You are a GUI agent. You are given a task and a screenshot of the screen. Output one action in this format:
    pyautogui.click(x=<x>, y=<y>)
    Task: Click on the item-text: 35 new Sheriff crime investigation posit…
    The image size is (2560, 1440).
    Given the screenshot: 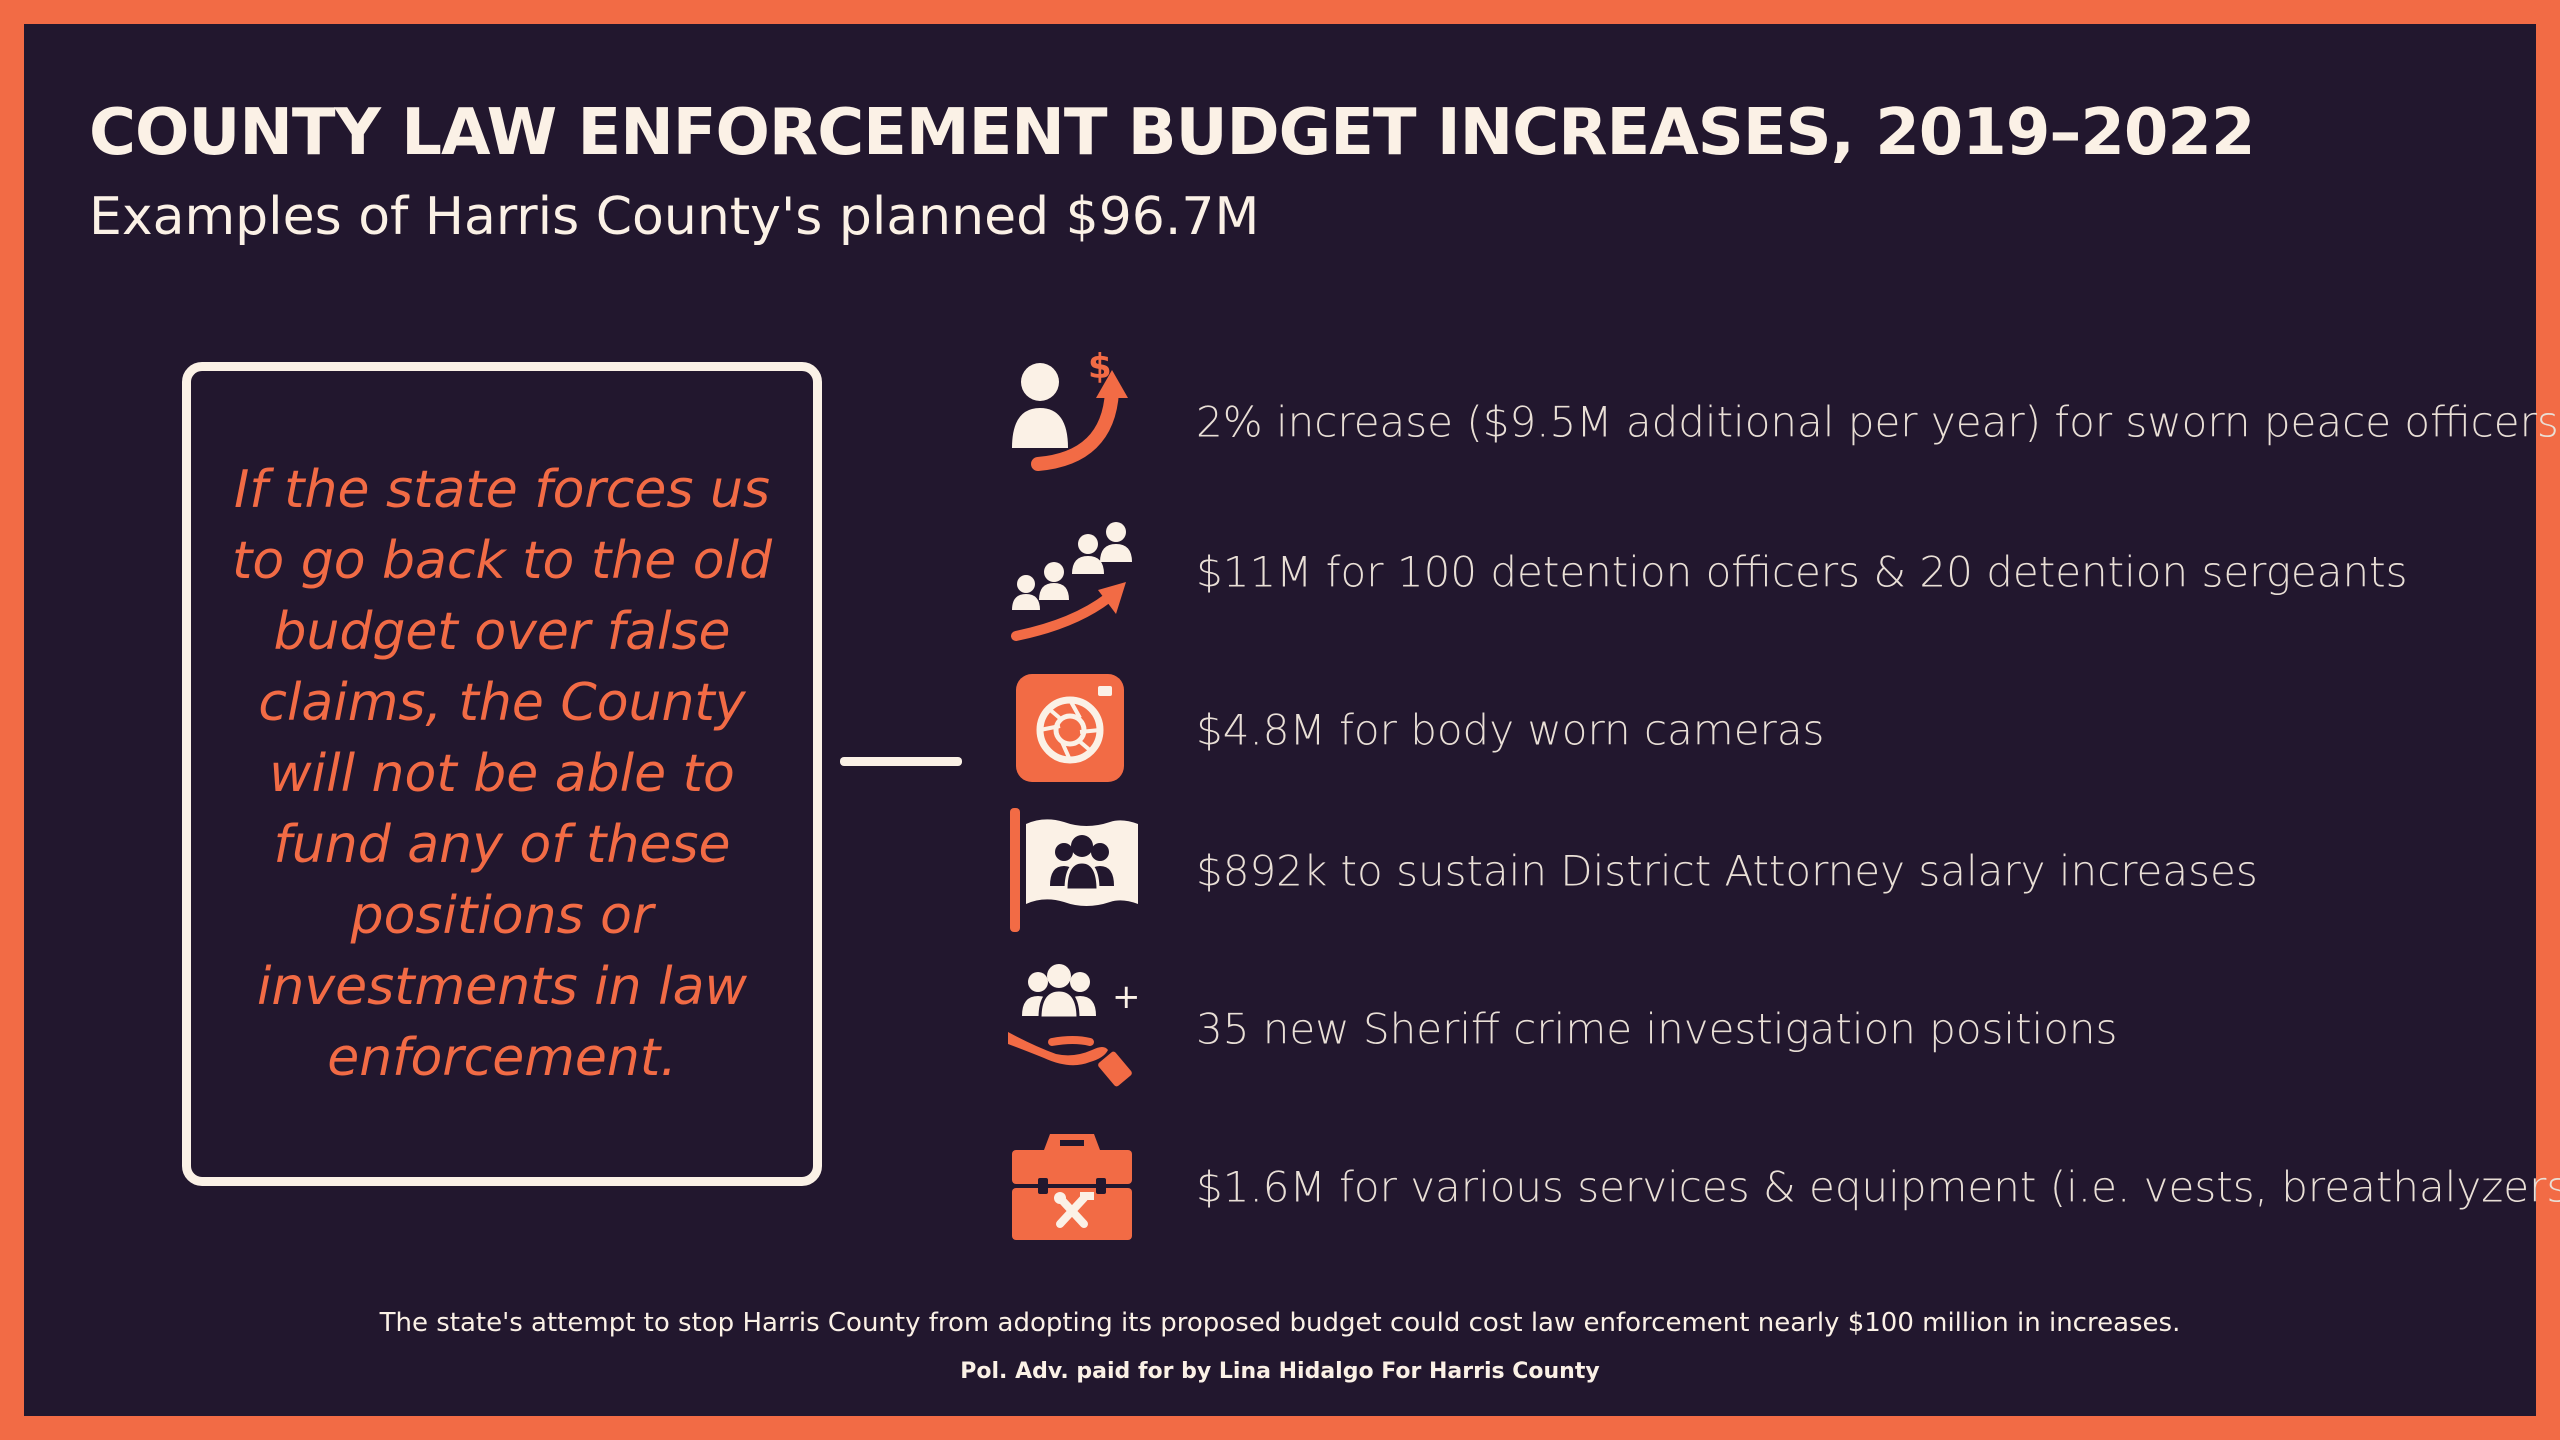 What is the action you would take?
    pyautogui.click(x=1657, y=1029)
    